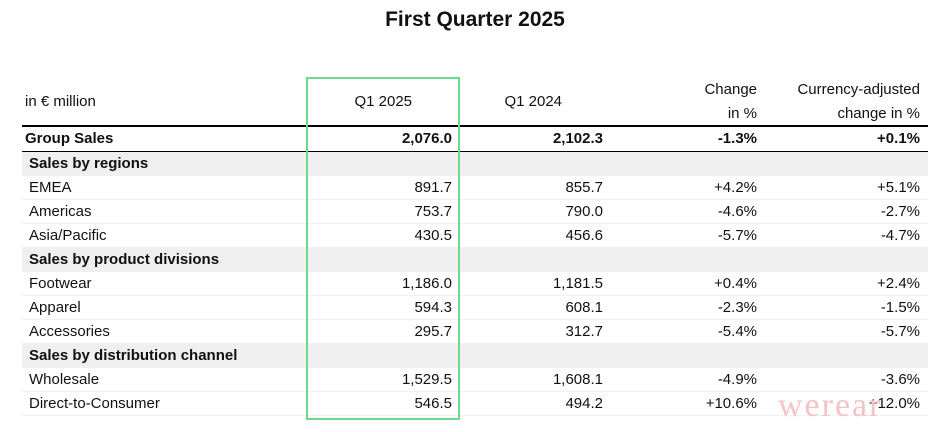  I want to click on column-header: Currency-adjusted, so click(858, 89).